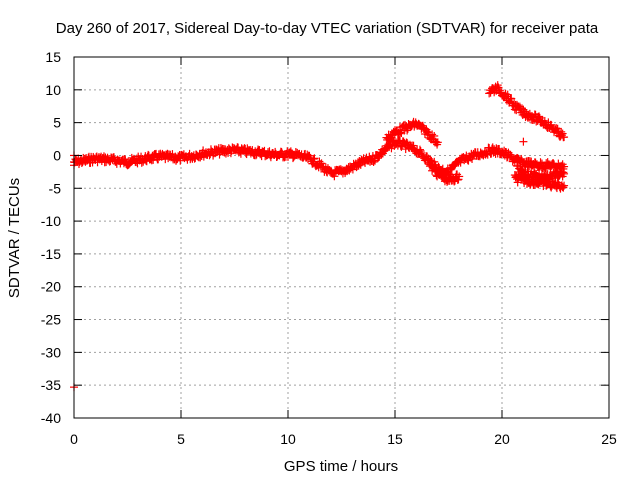 This screenshot has width=640, height=480. I want to click on y-tick-label: -25, so click(51, 320).